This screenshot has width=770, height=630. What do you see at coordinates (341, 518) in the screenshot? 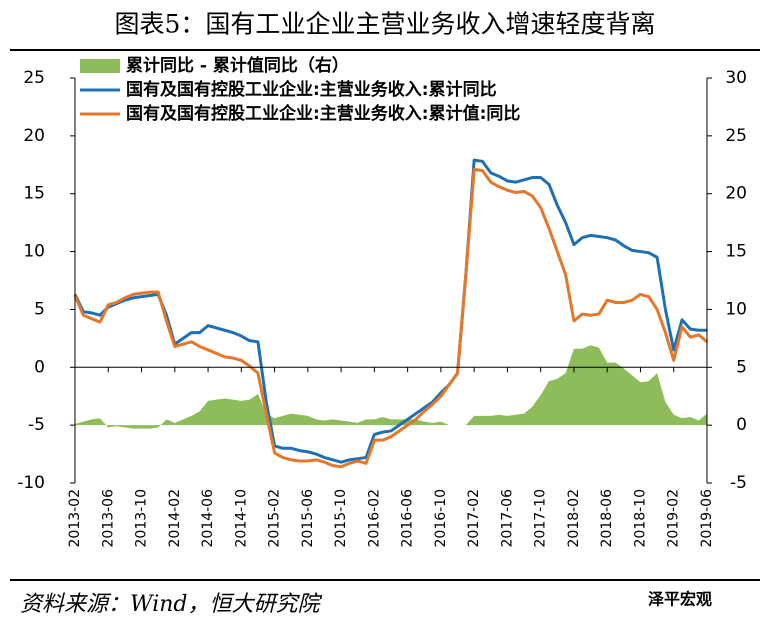
I see `x-tick-label: 2015-10` at bounding box center [341, 518].